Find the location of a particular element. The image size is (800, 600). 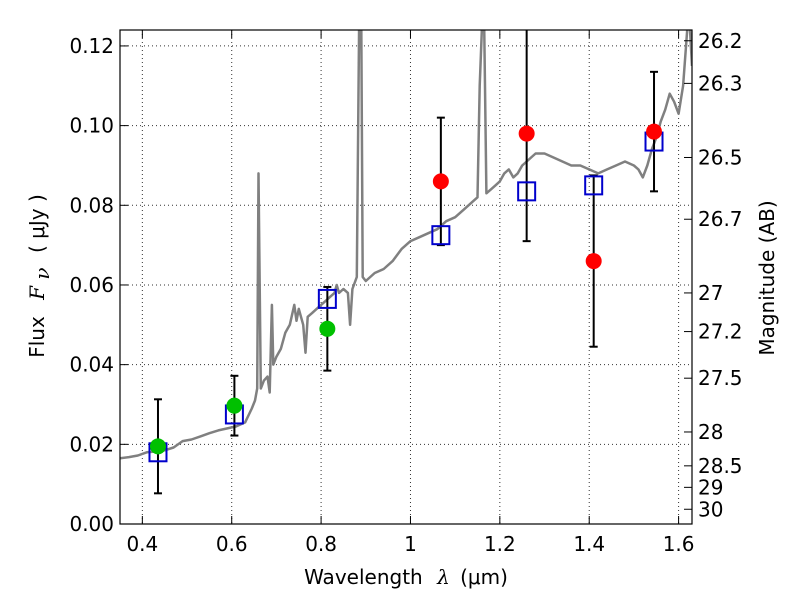

magnitude-tick-label: 29 is located at coordinates (710, 487).